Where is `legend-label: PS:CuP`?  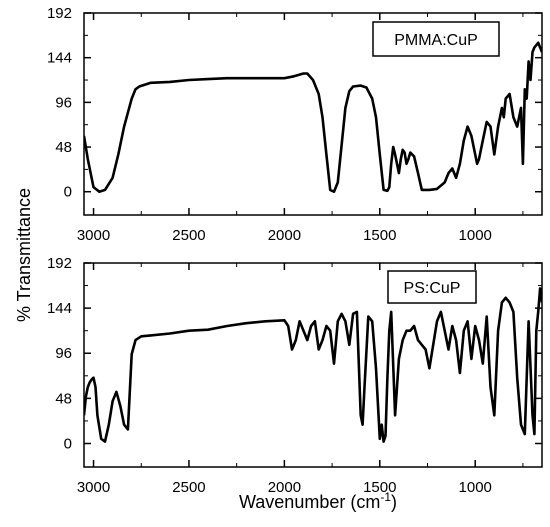
legend-label: PS:CuP is located at coordinates (432, 288).